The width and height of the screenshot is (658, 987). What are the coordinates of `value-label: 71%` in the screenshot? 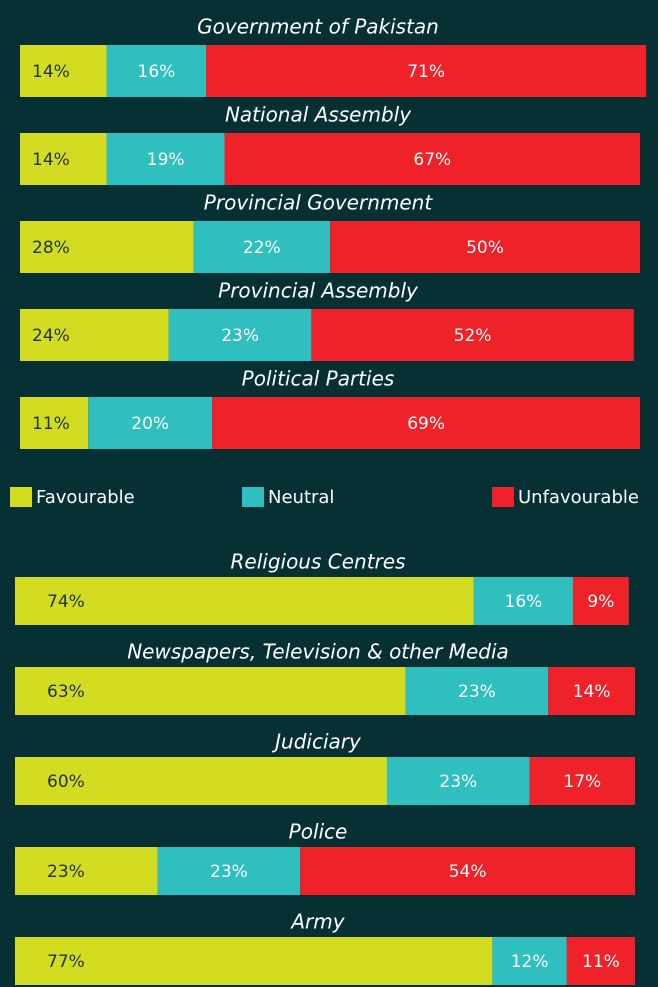 It's located at (426, 72).